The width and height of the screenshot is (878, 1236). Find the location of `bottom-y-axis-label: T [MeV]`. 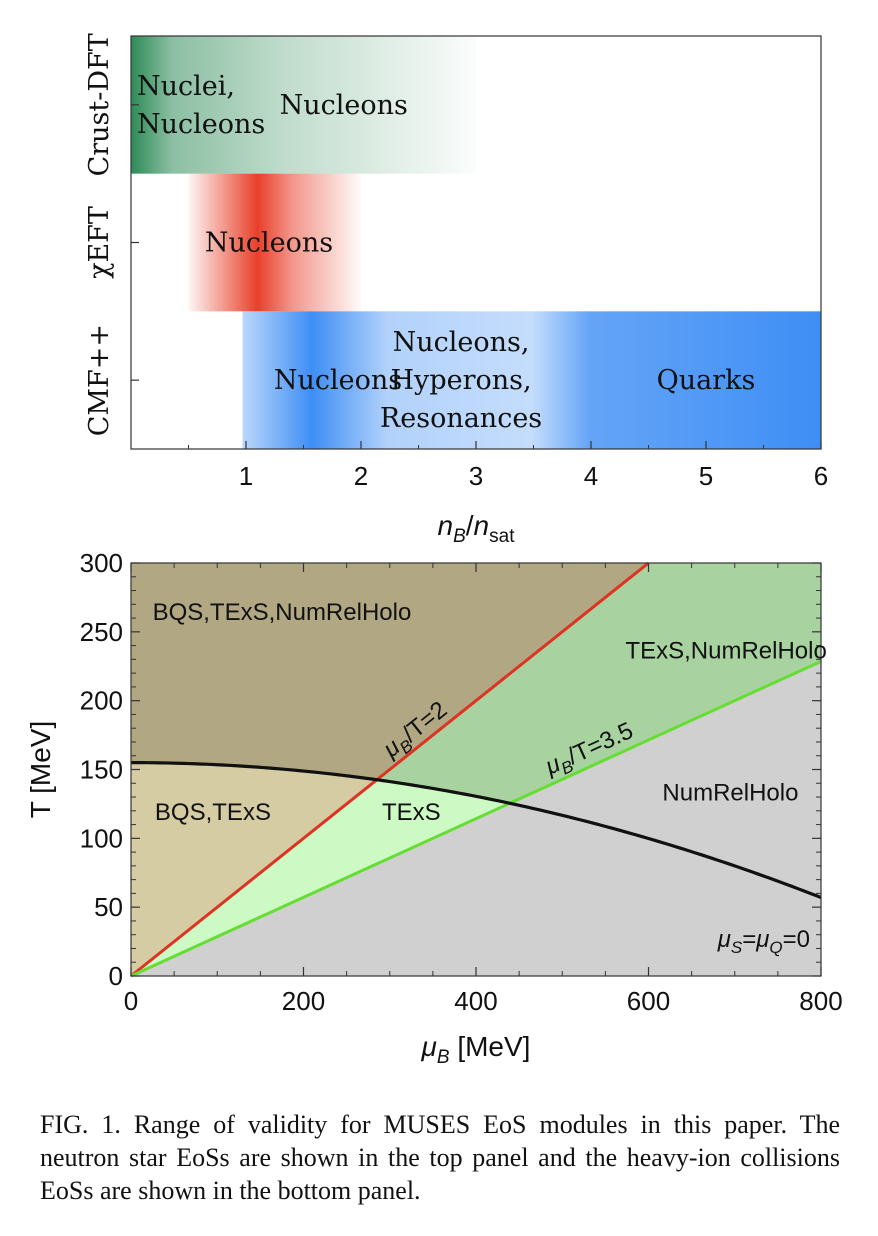

bottom-y-axis-label: T [MeV] is located at coordinates (40, 770).